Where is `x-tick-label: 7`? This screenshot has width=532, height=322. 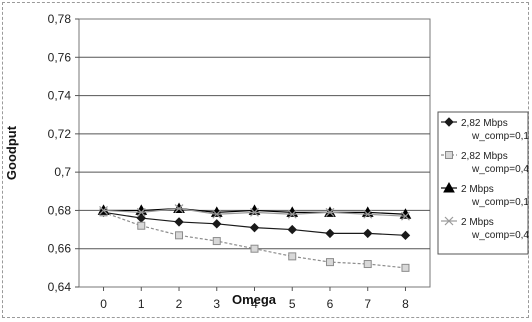
x-tick-label: 7 is located at coordinates (367, 304).